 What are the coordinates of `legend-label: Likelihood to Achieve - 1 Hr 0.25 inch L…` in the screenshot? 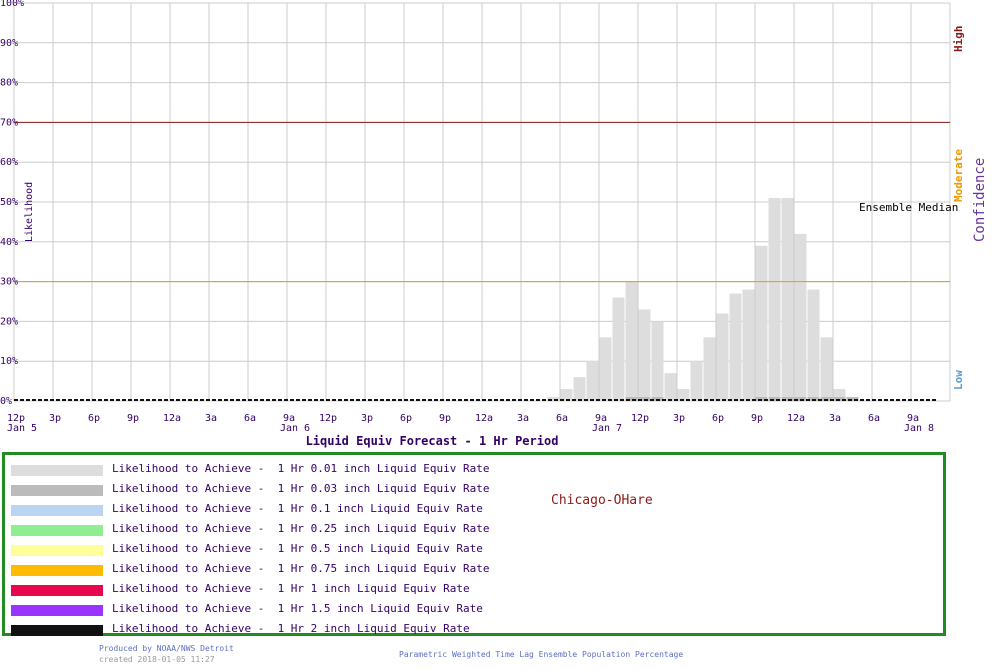 It's located at (301, 528).